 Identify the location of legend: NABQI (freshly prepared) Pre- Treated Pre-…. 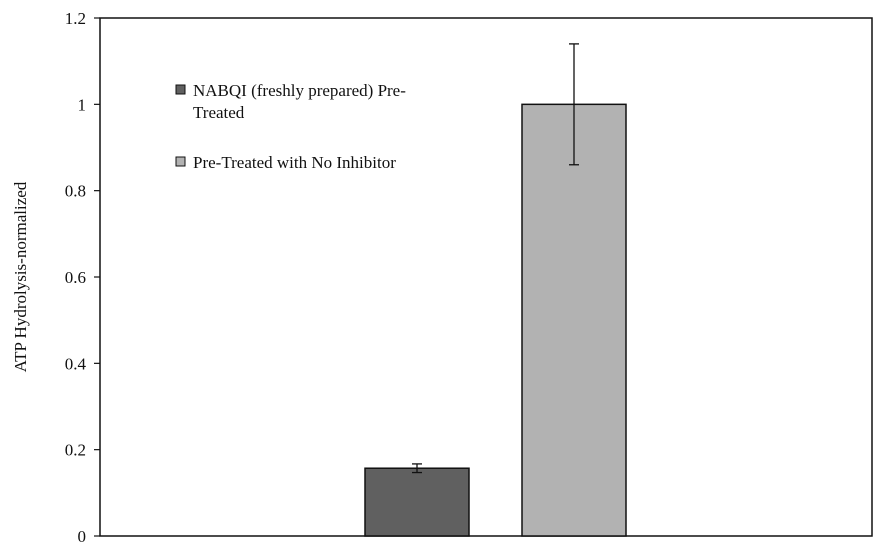
(290, 126).